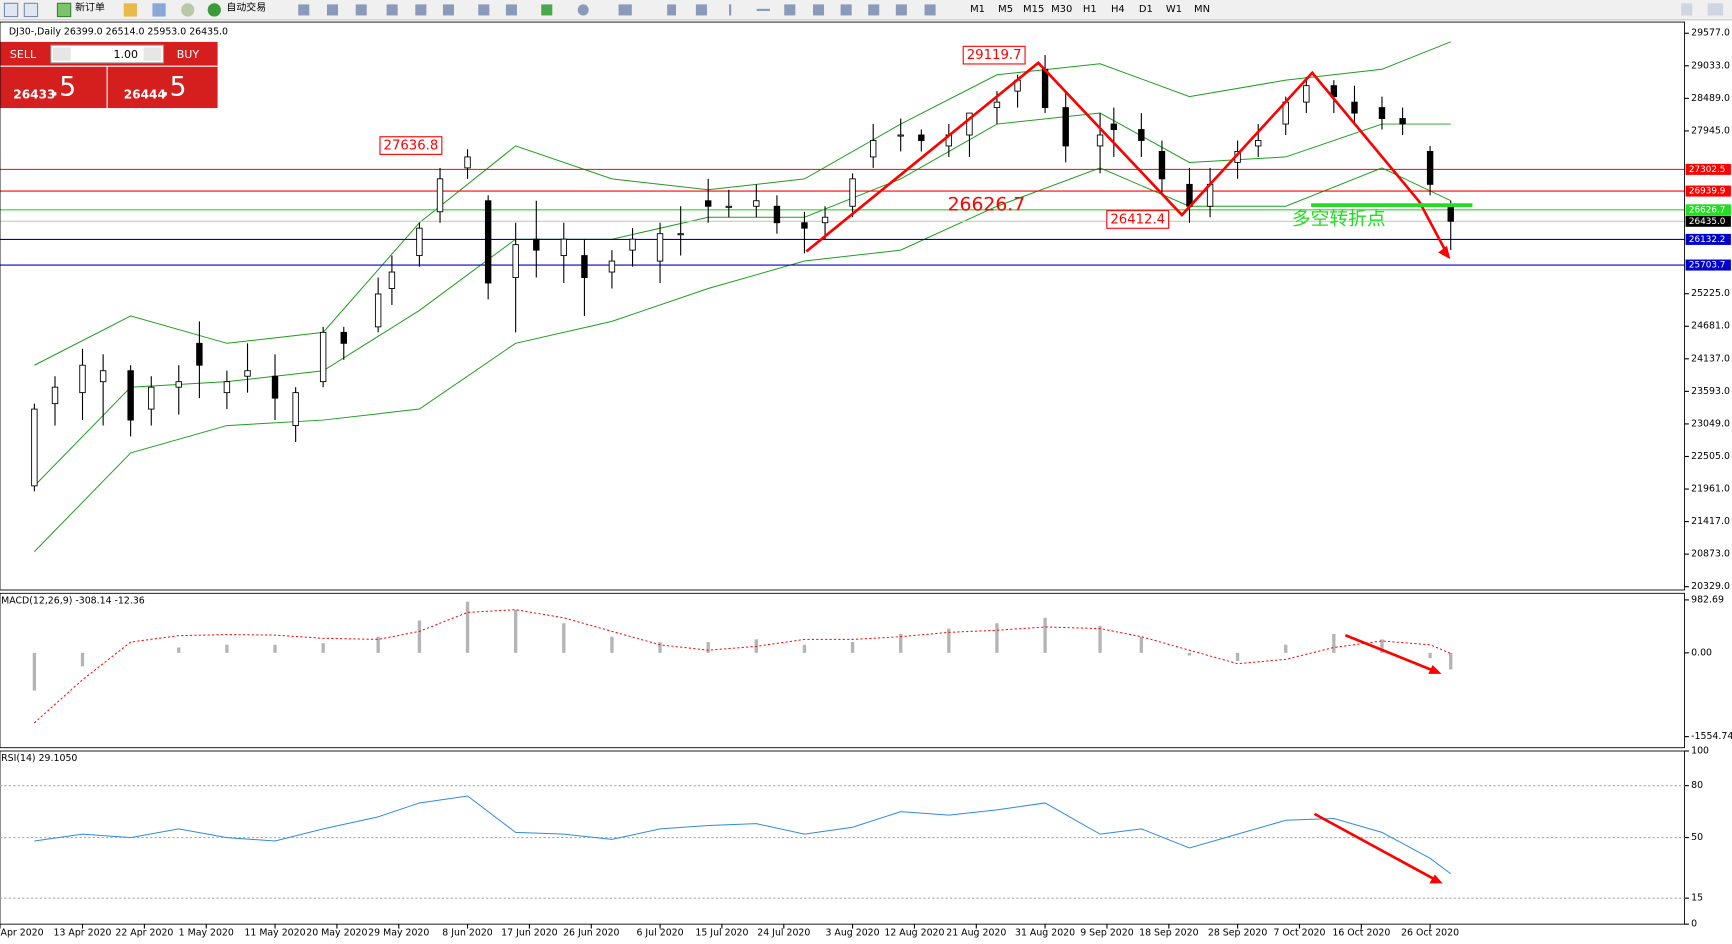 This screenshot has width=1732, height=944. I want to click on x-tick-label: 26 Jun 2020, so click(591, 932).